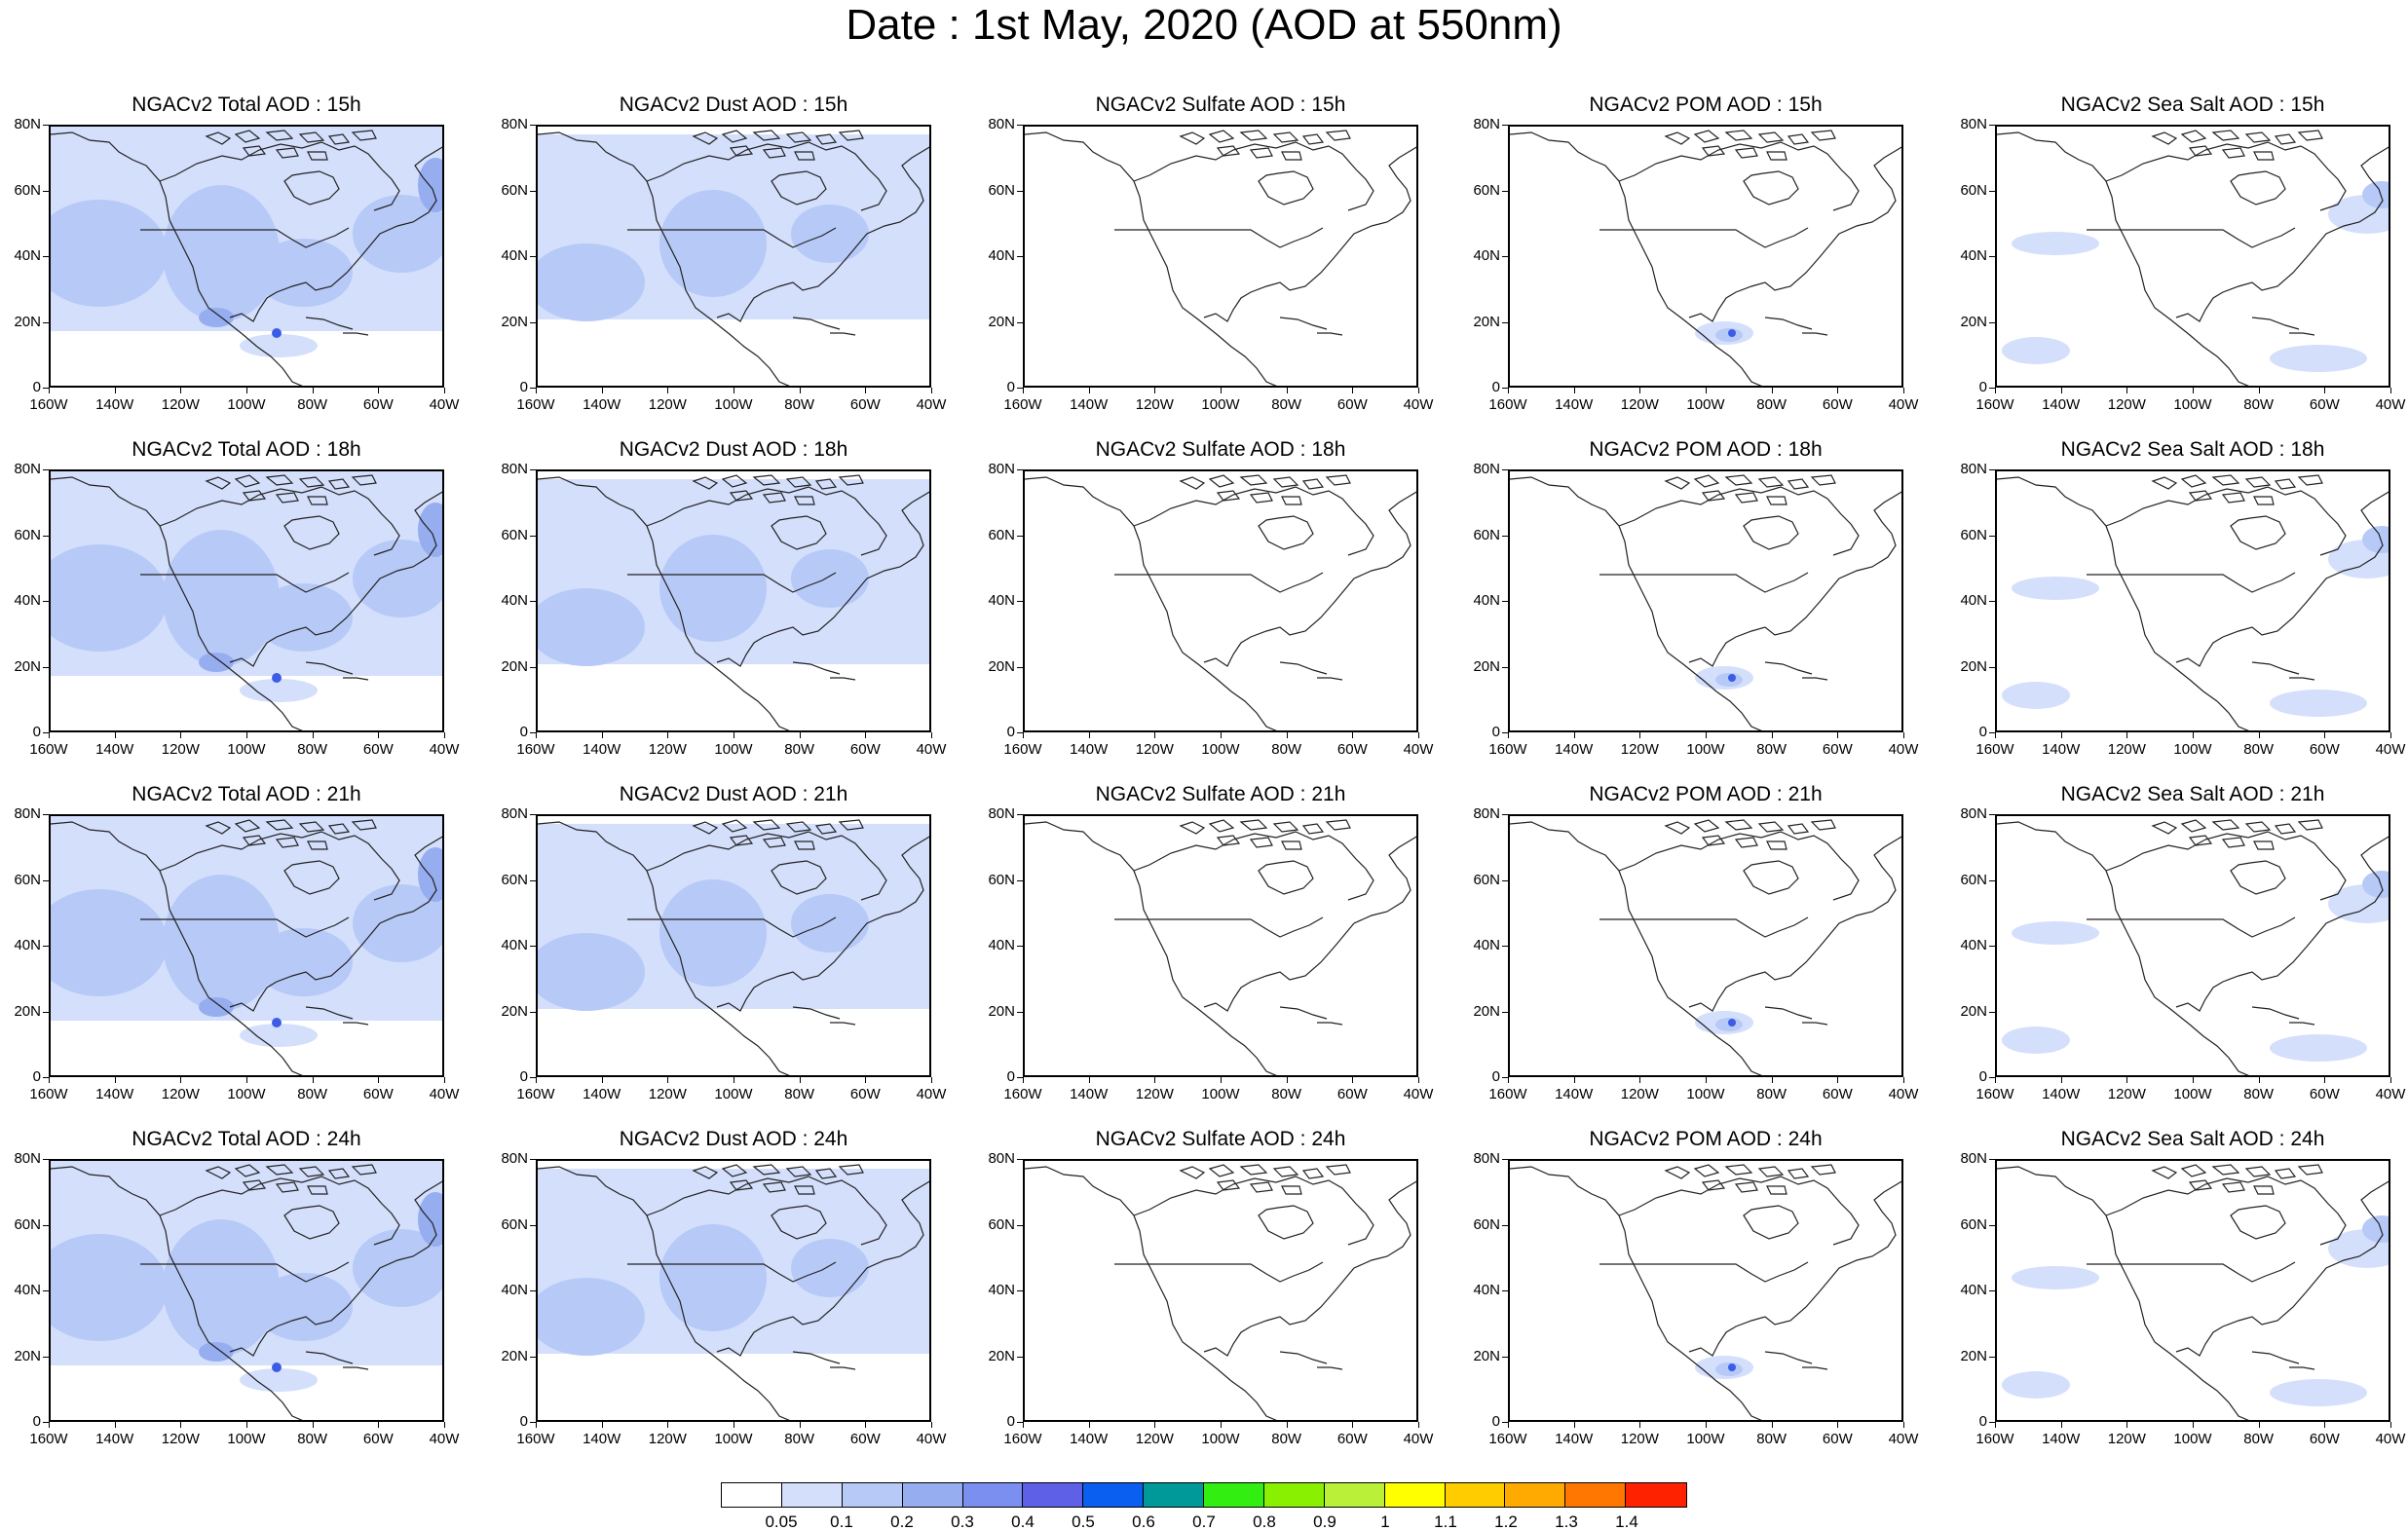 Image resolution: width=2408 pixels, height=1531 pixels. I want to click on aod-map-panel, so click(733, 256).